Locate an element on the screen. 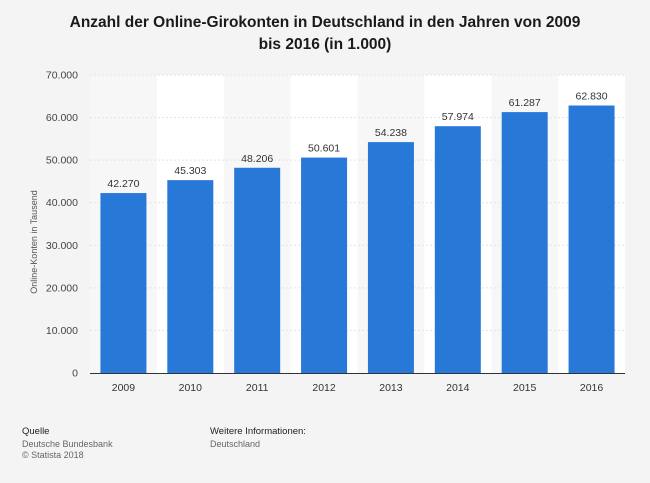 The height and width of the screenshot is (483, 650). chart-title-line-2: bis 2016 (in 1.000) is located at coordinates (325, 44).